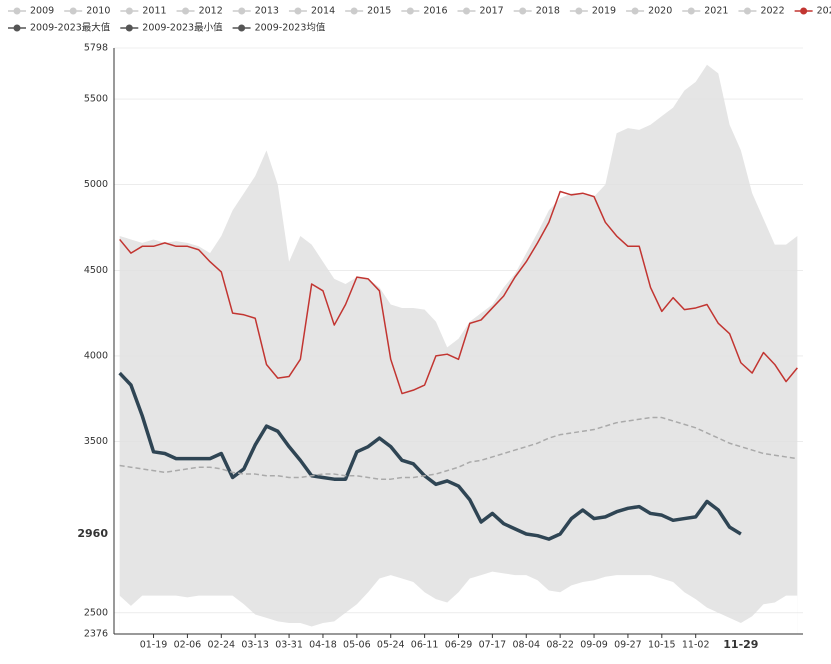 This screenshot has width=831, height=664. I want to click on legend-item: 2018, so click(536, 11).